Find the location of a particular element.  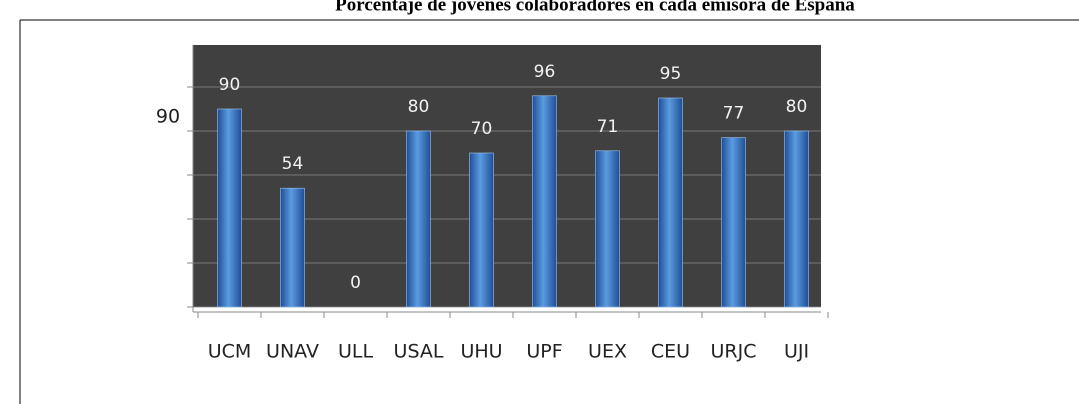

value-label: 96 is located at coordinates (545, 72).